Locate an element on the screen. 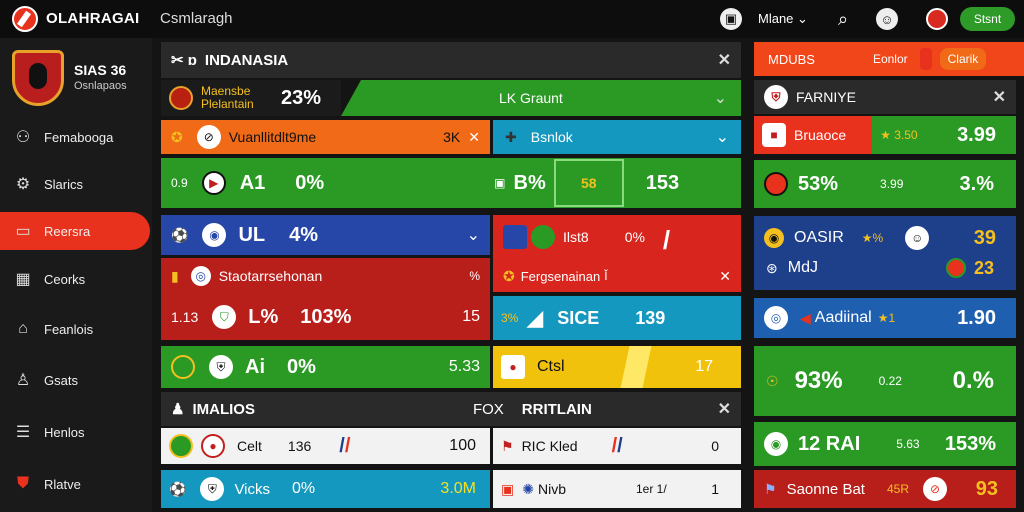 This screenshot has width=1024, height=512. top-bar: OLAHRAGAI Csmlaragh ▣ Mlane ⌄ ⌕ ☺ Stsnt is located at coordinates (512, 19).